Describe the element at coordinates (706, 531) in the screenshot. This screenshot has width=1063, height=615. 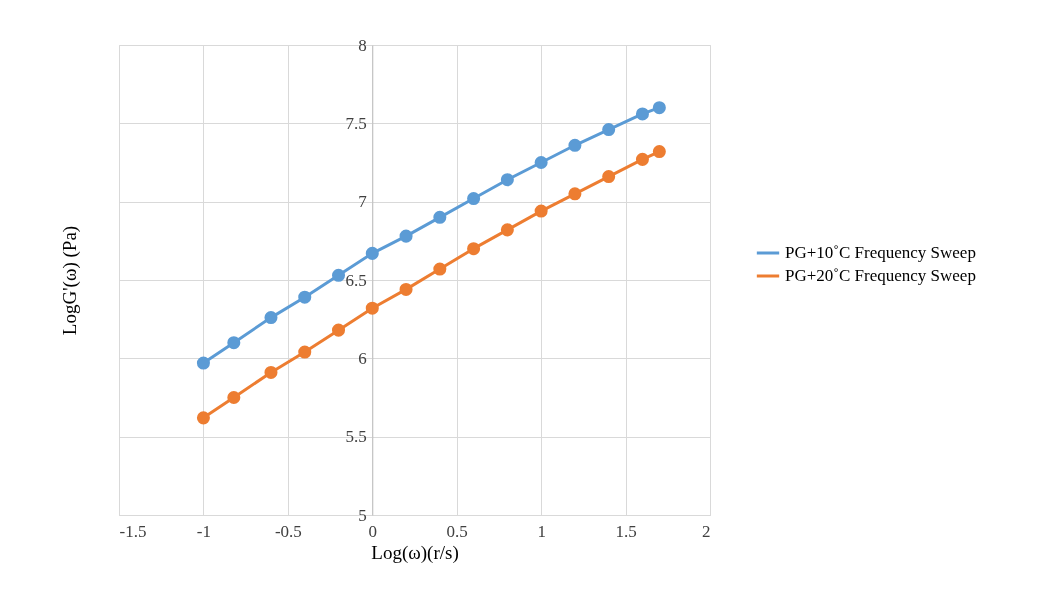
I see `x-tick-label: 2` at that location.